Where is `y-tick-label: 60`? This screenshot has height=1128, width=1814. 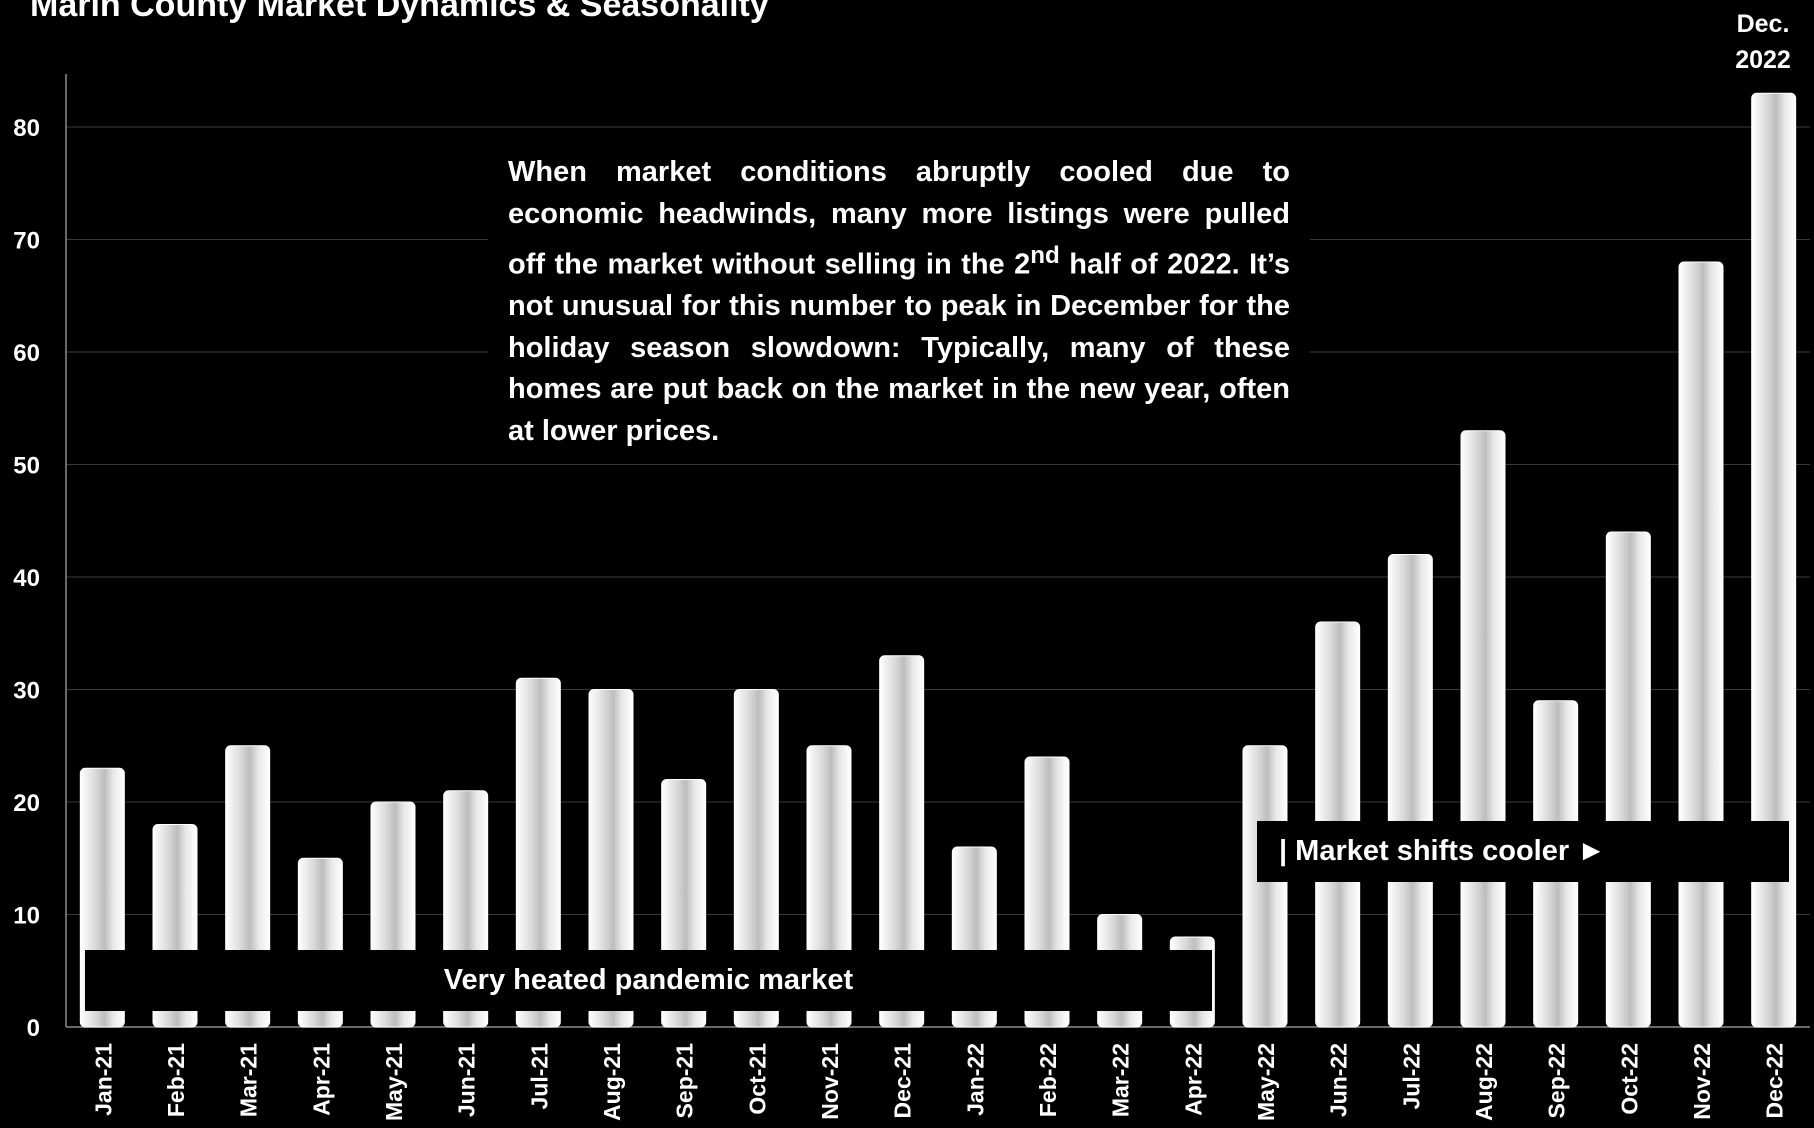
y-tick-label: 60 is located at coordinates (26, 353).